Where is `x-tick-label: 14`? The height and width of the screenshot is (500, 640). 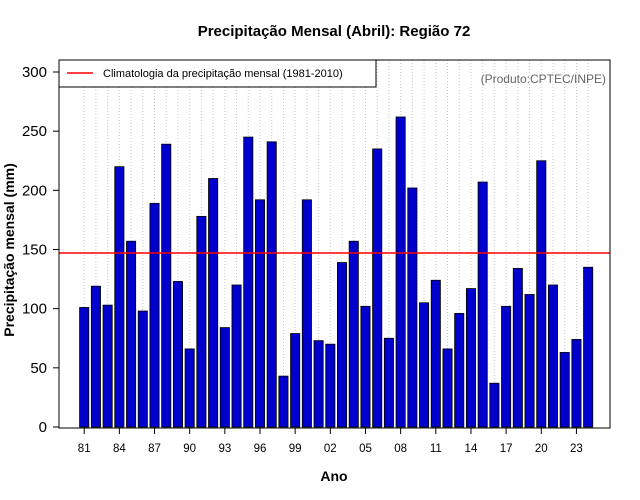
x-tick-label: 14 is located at coordinates (471, 449).